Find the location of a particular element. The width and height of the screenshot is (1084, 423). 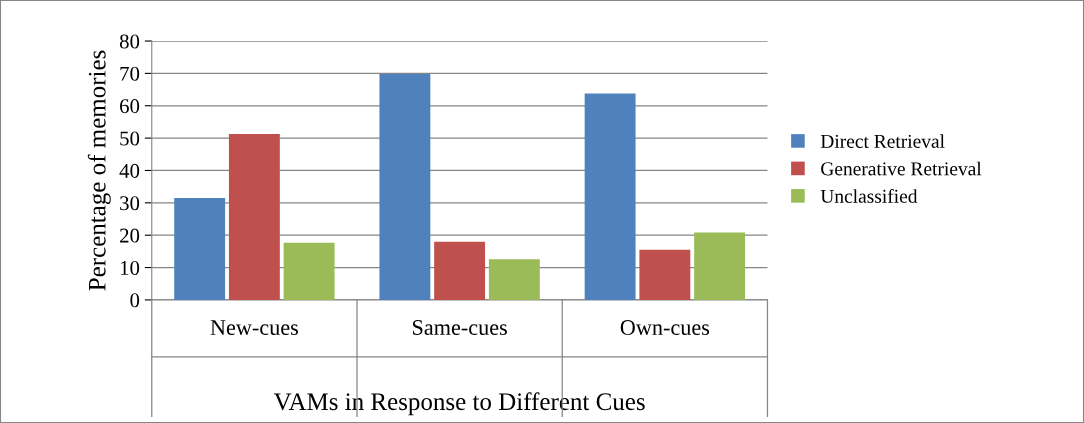

y-axis-title: Percentage of memories is located at coordinates (99, 170).